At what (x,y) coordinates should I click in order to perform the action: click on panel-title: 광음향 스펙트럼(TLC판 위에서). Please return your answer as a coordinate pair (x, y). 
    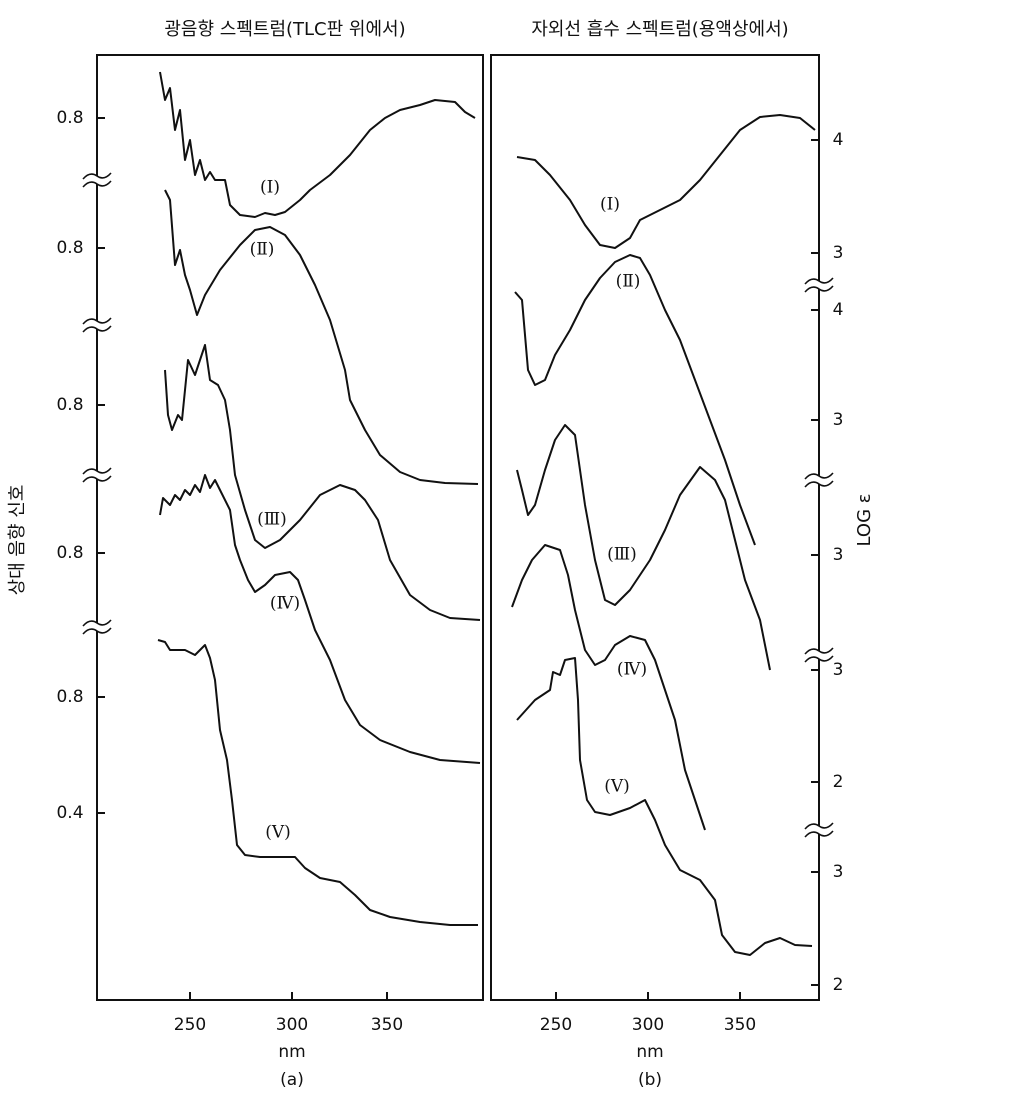
    Looking at the image, I should click on (284, 29).